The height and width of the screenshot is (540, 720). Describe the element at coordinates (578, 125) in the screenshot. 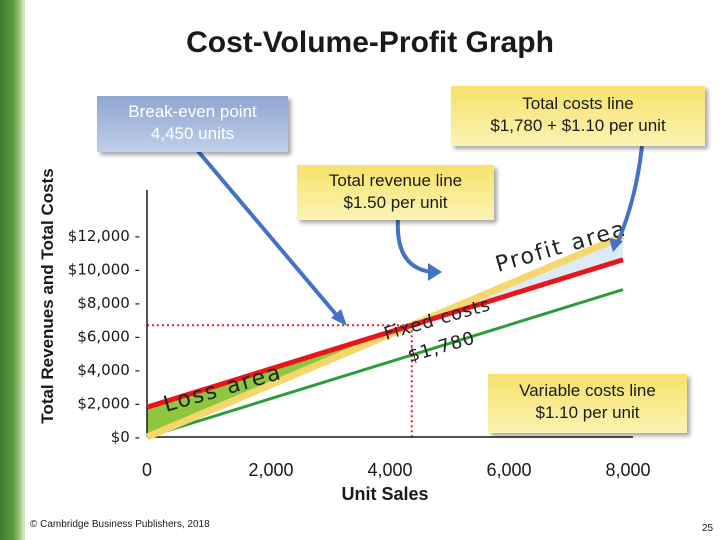

I see `total-cost-callout-line2: $1,780 + $1.10 per unit` at that location.